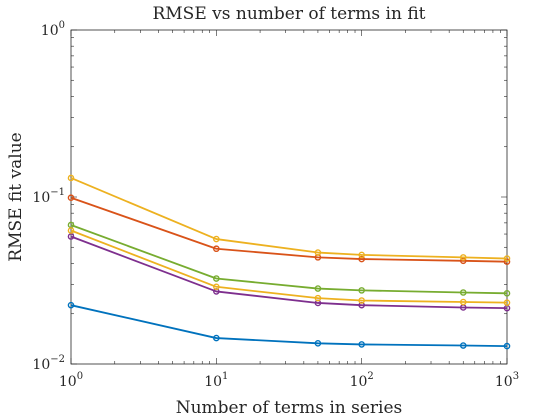 Image resolution: width=560 pixels, height=420 pixels. I want to click on y-axis-label: RMSE fit value, so click(16, 196).